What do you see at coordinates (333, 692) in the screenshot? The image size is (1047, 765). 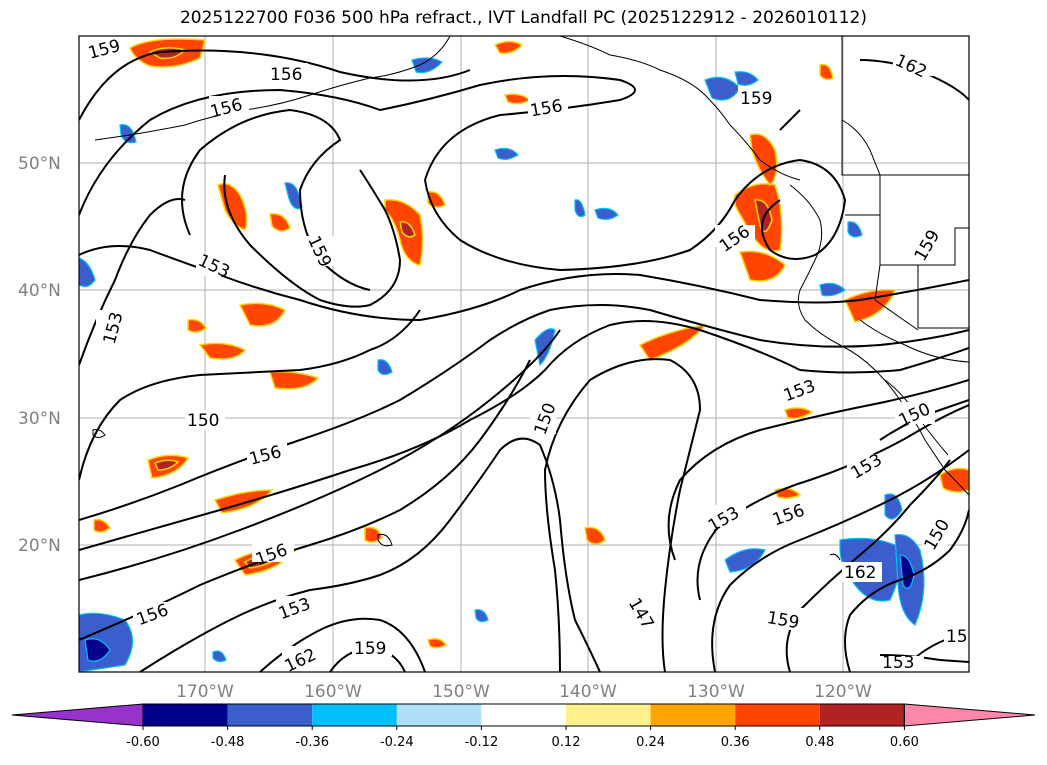 I see `lon-label: 160°W` at bounding box center [333, 692].